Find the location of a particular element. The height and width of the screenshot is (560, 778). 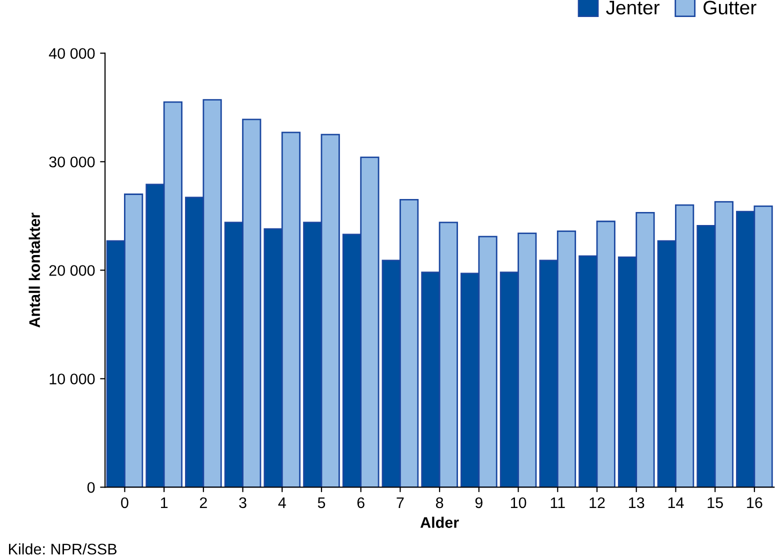

y-tick-label: 40 000 is located at coordinates (71, 53).